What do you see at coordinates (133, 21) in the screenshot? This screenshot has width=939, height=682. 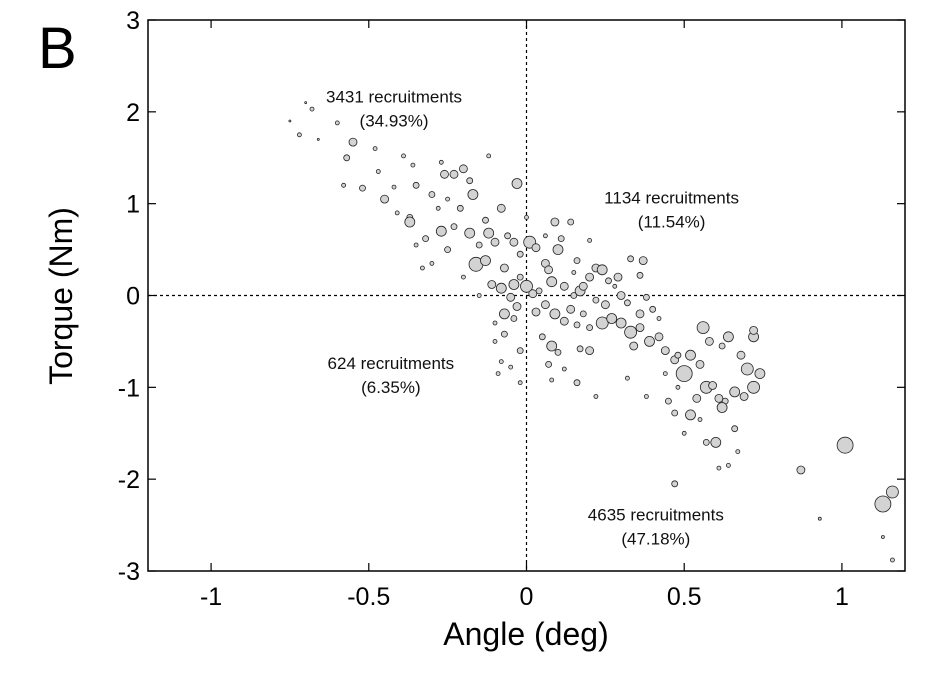 I see `y-tick-label-6: 3` at bounding box center [133, 21].